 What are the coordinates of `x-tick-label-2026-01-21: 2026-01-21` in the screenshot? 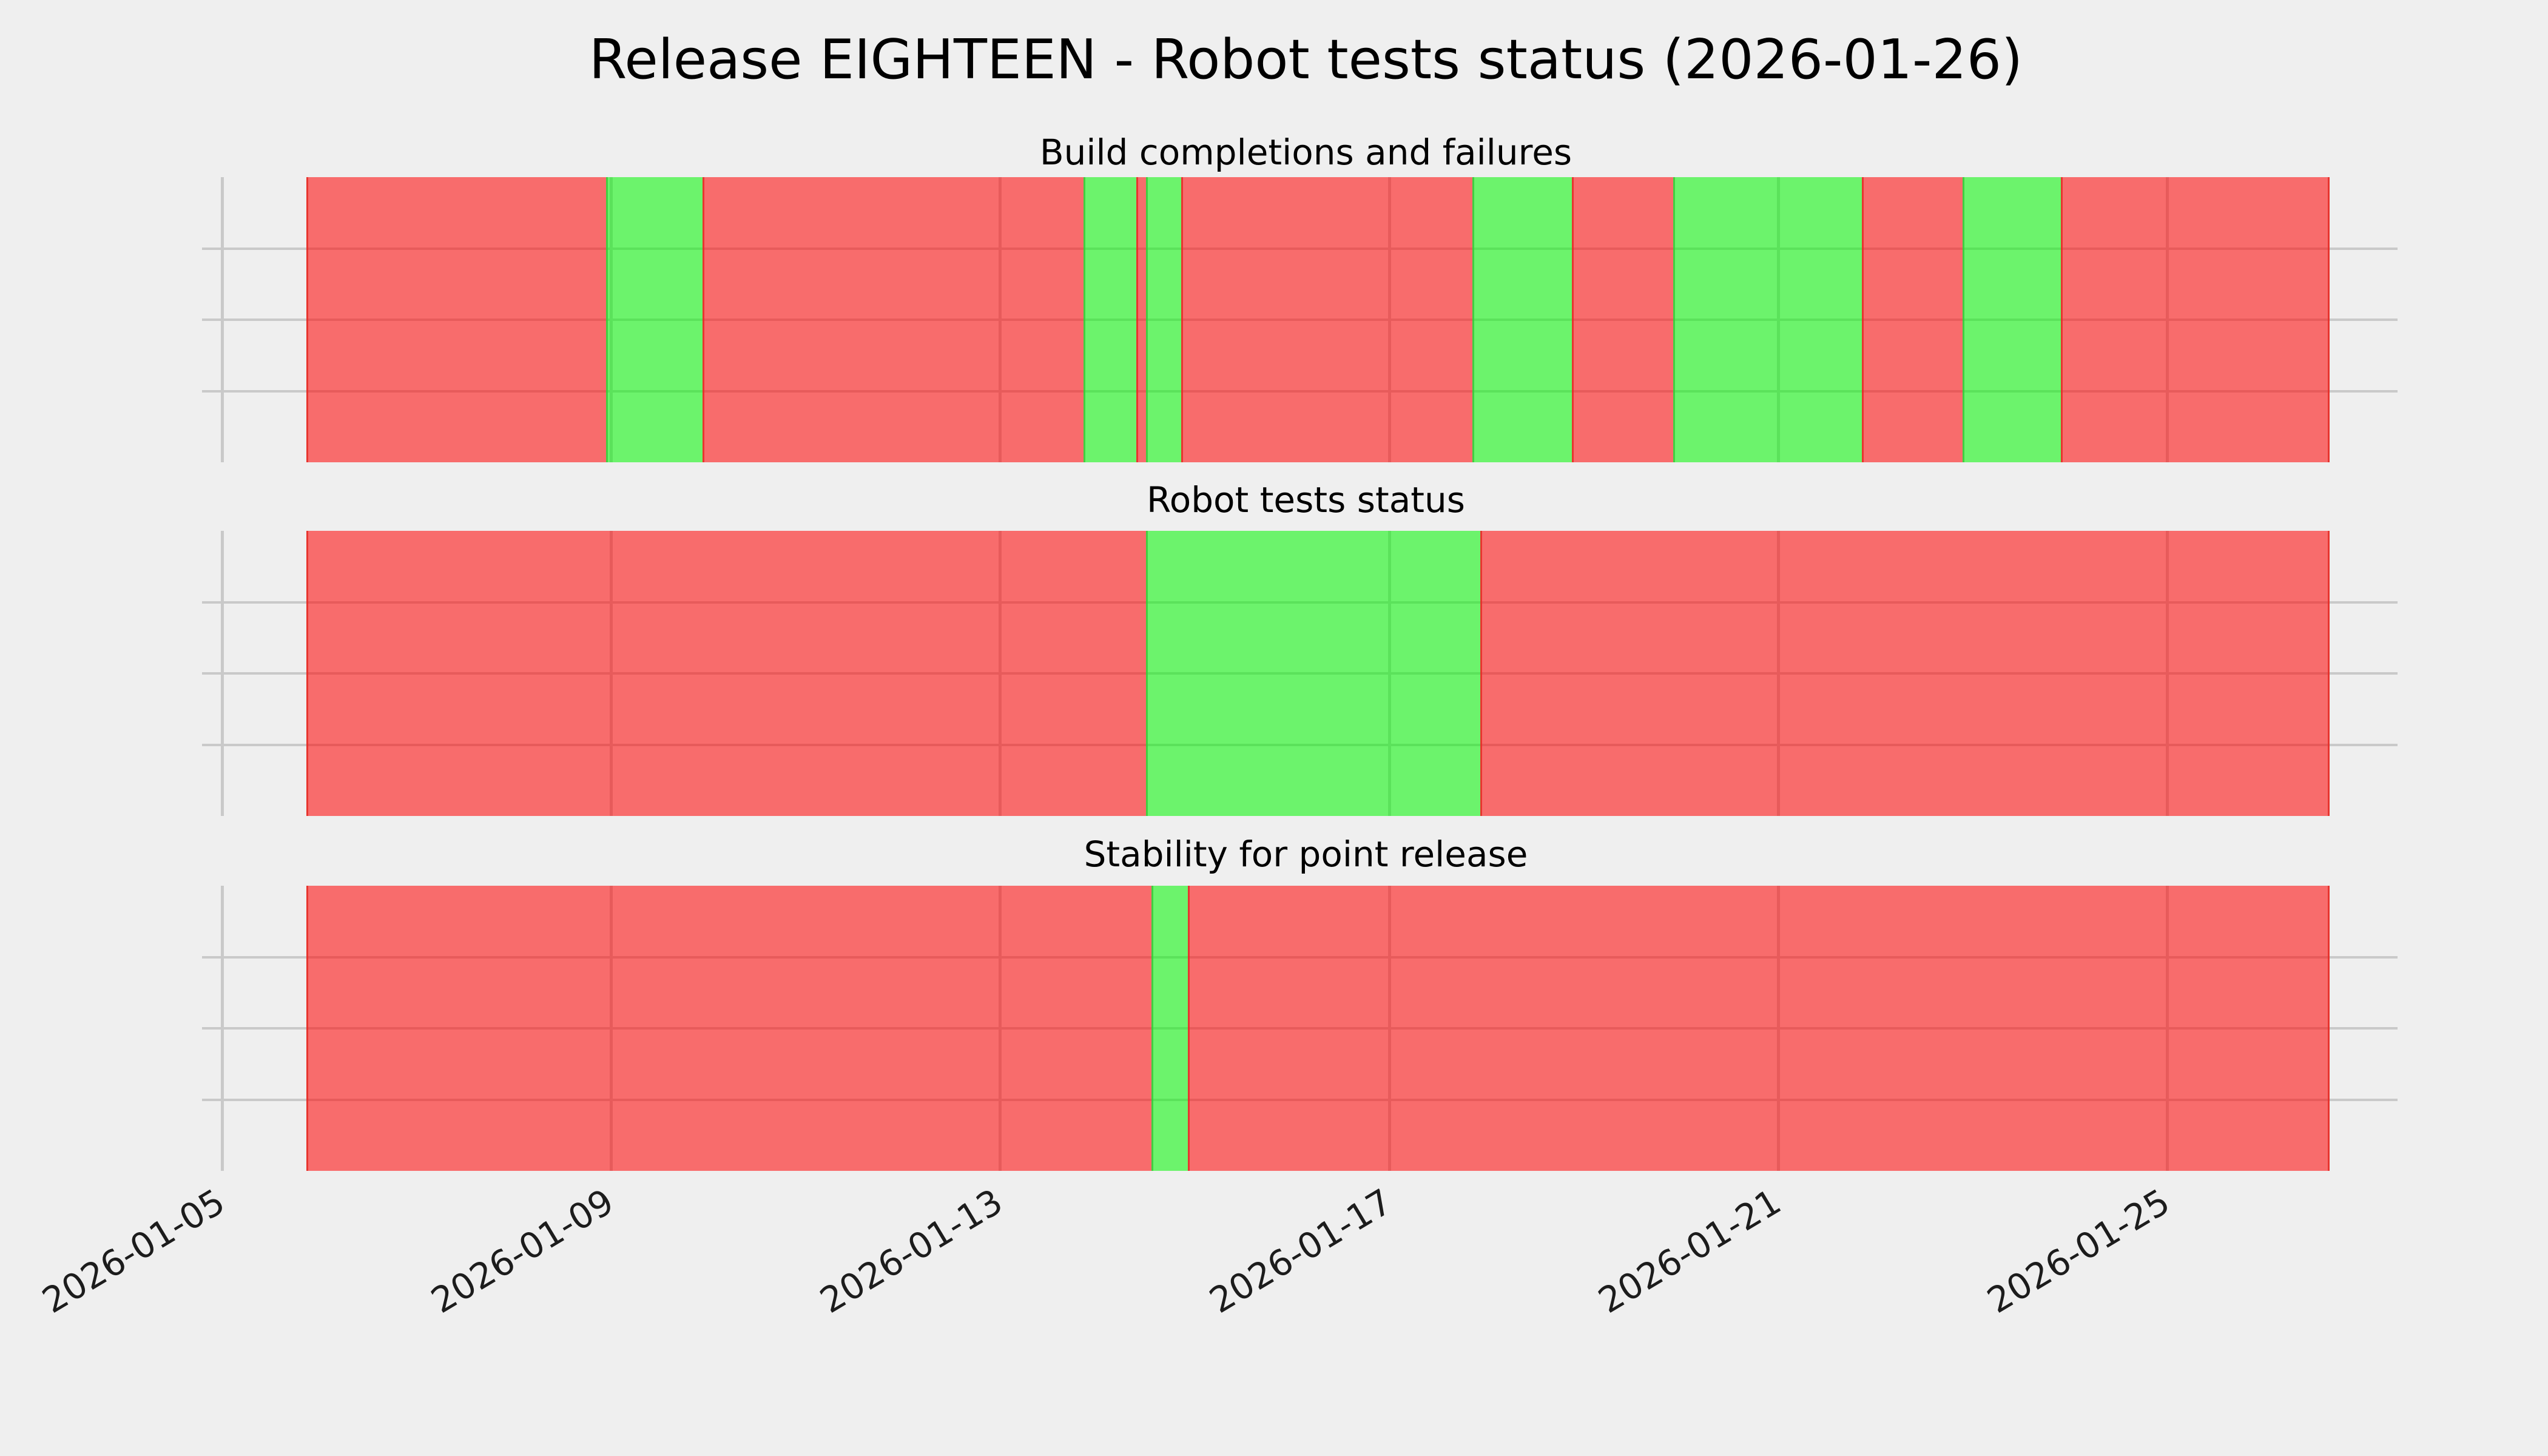 It's located at (1689, 1251).